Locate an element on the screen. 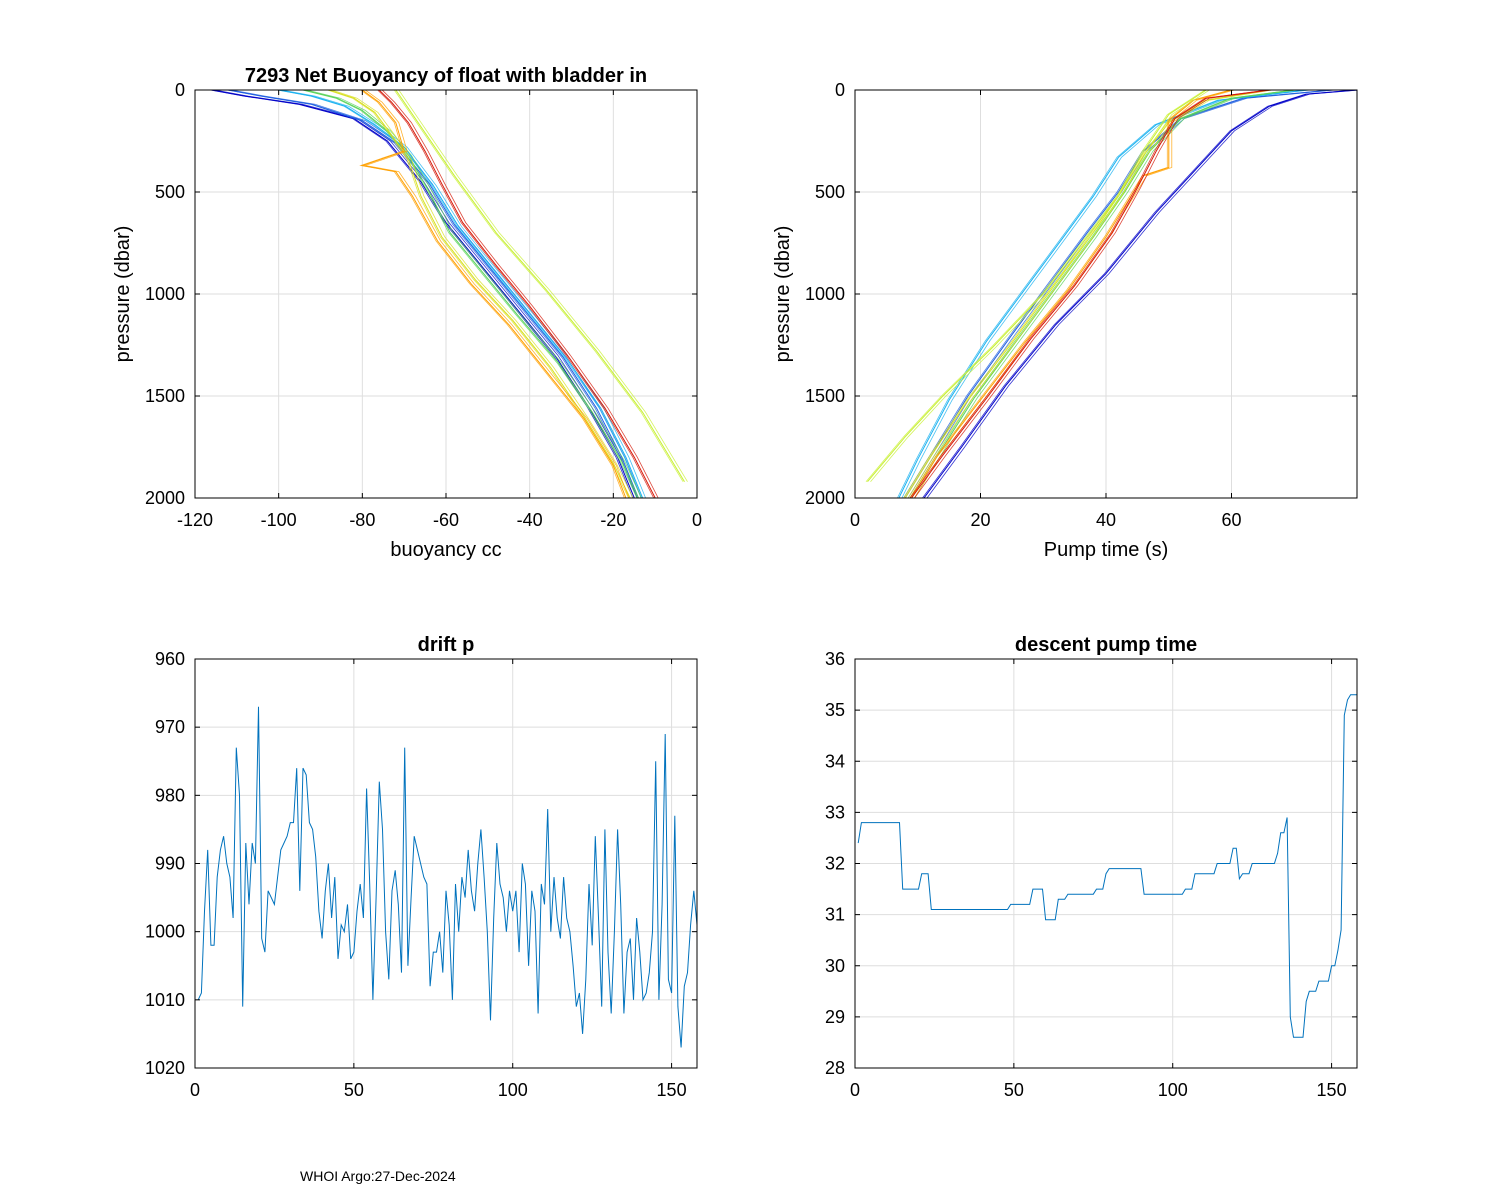 The image size is (1500, 1200). footer-label: WHOI Argo:27-Dec-2024 is located at coordinates (378, 1176).